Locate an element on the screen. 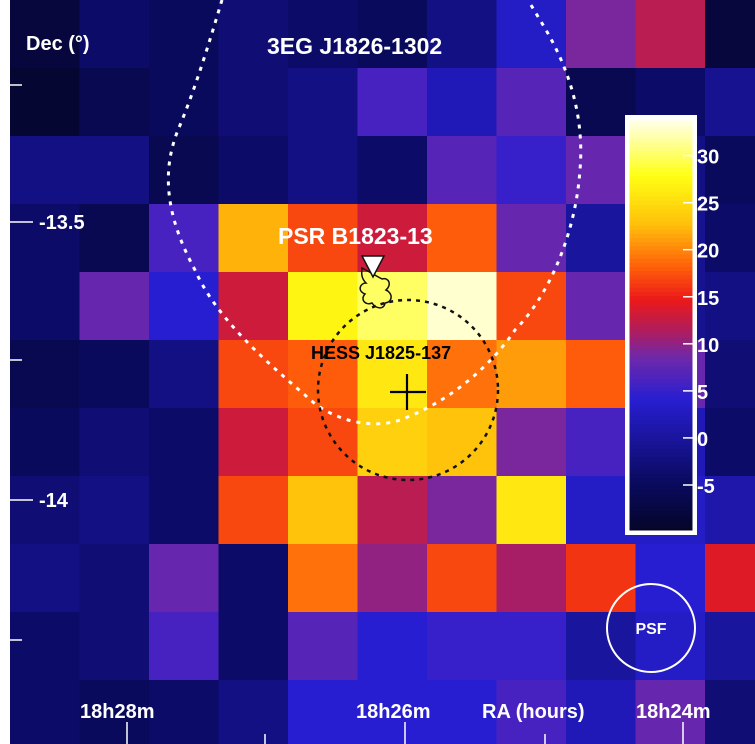 Image resolution: width=755 pixels, height=744 pixels. plot-left-margin is located at coordinates (5, 372).